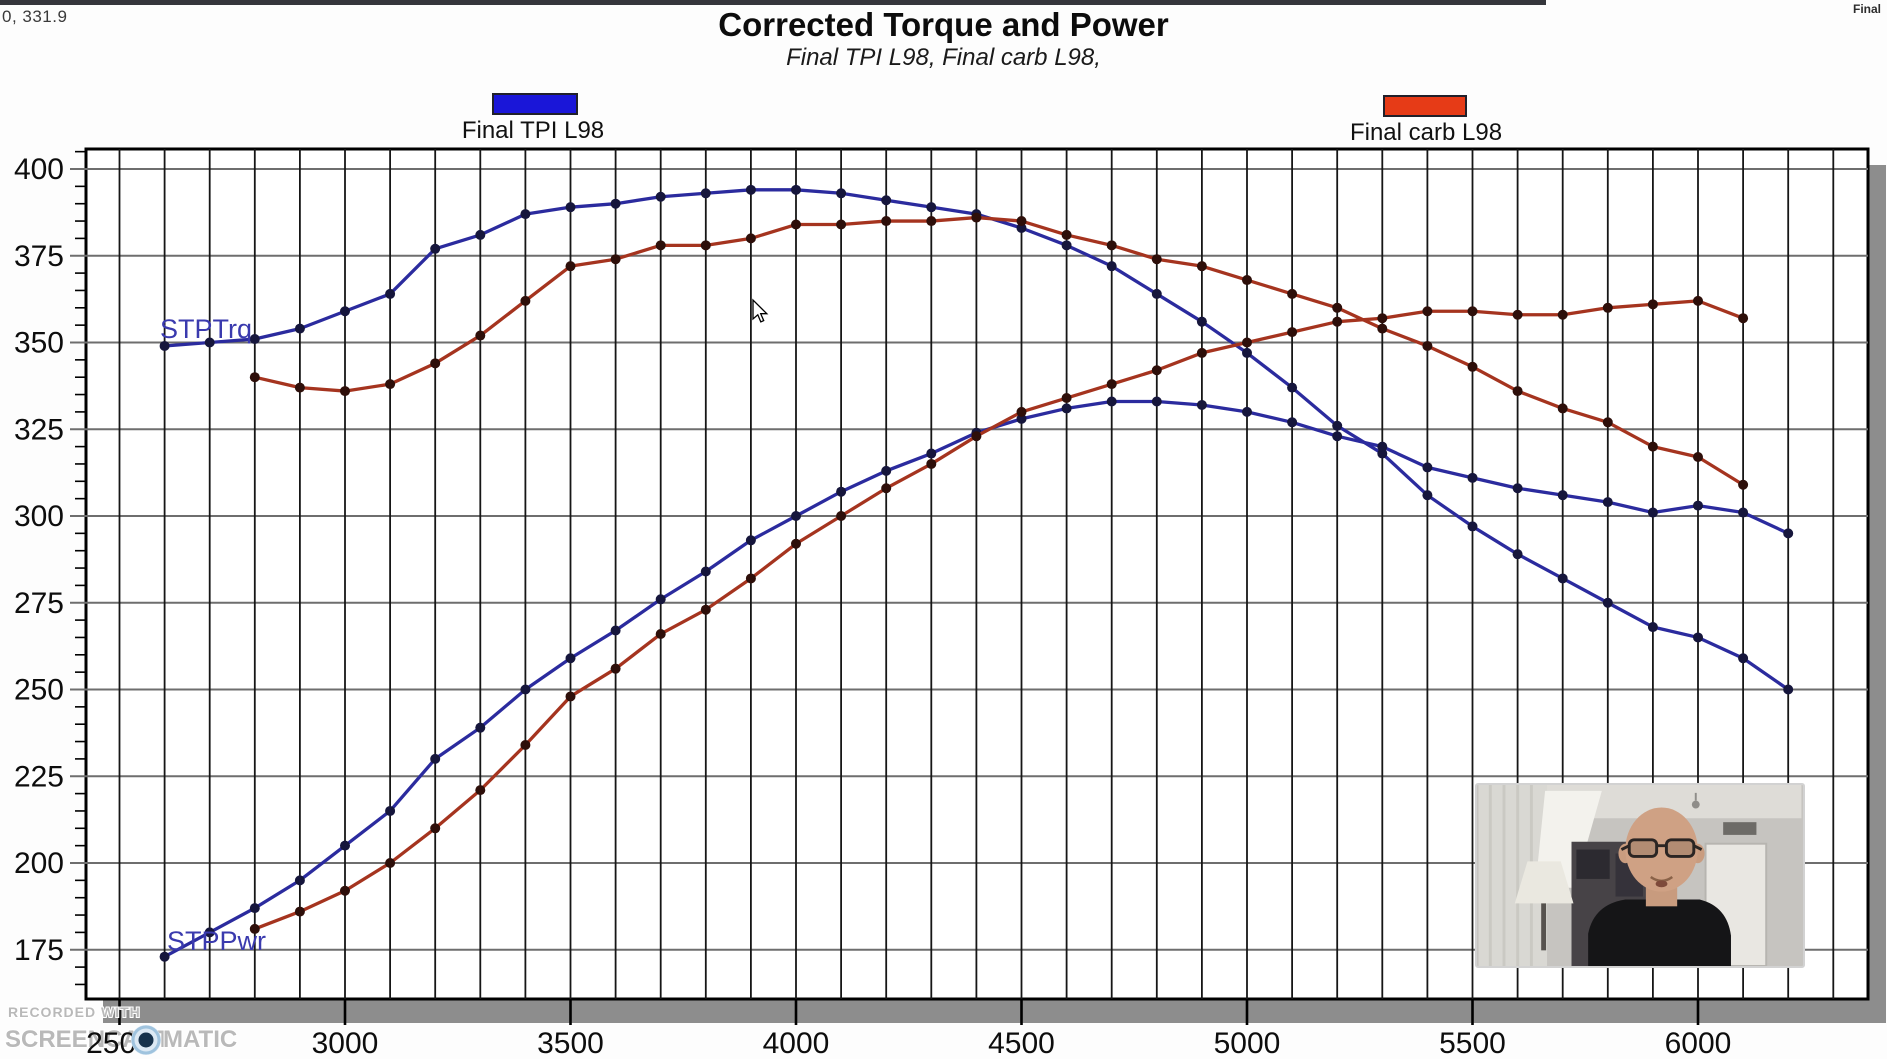  I want to click on cursor-coordinate-readout: 0, 331.9, so click(35, 16).